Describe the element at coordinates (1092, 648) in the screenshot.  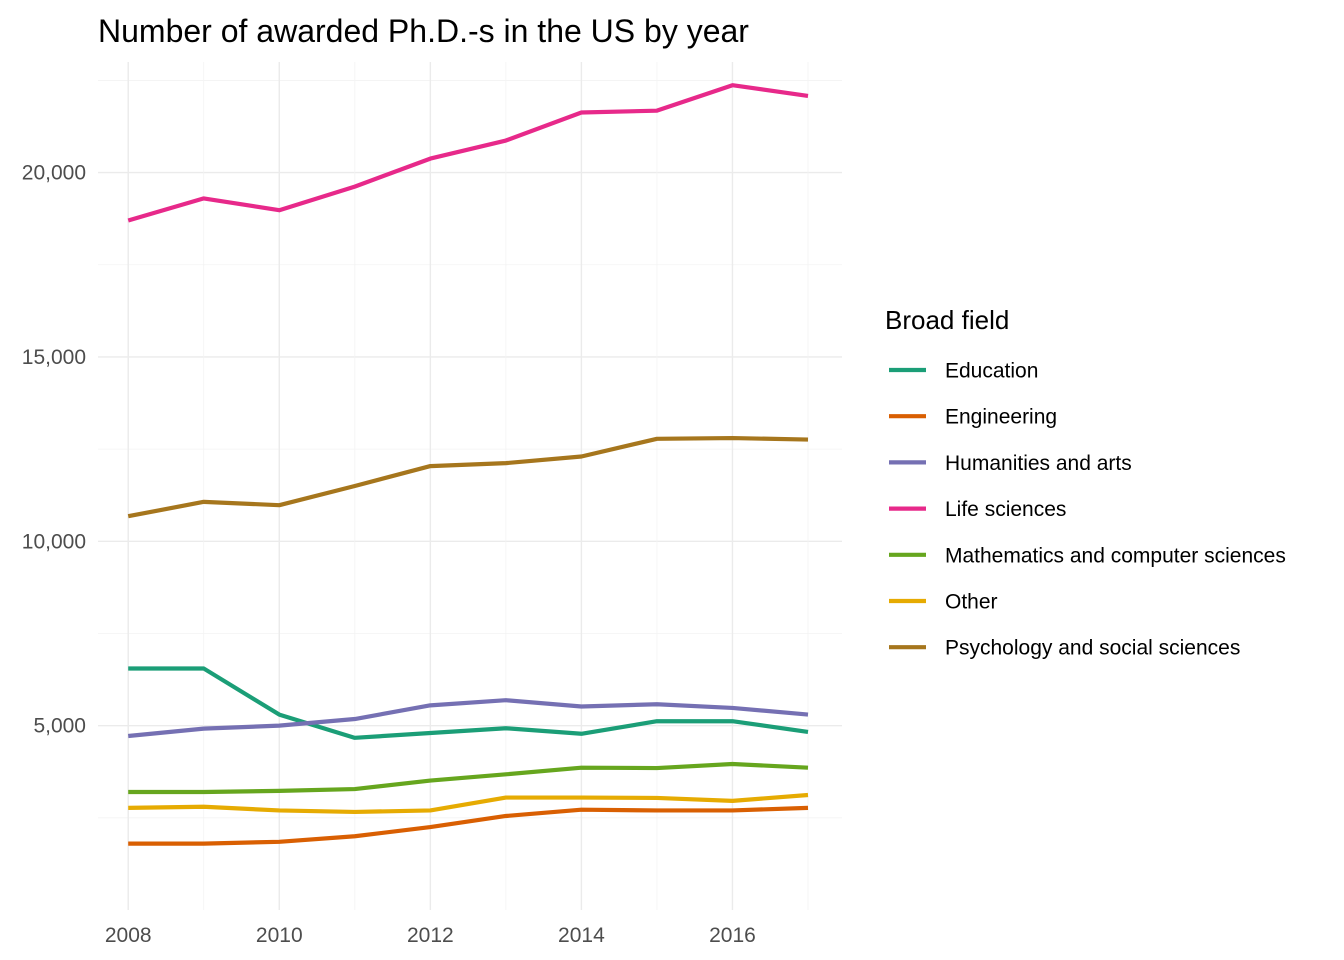
I see `legend-label: Psychology and social sciences` at that location.